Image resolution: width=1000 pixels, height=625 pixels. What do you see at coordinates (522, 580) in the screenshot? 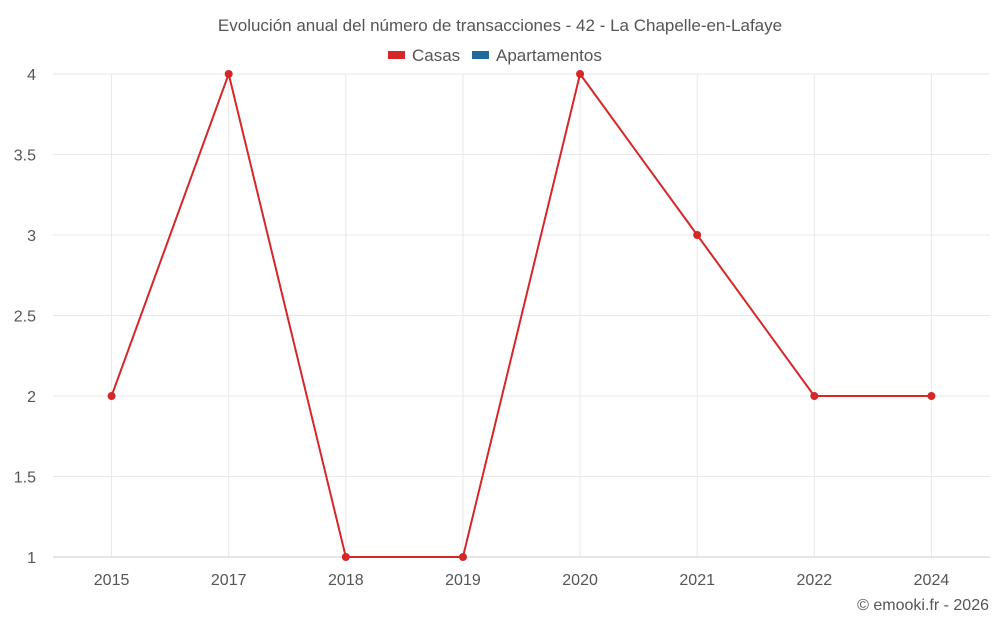
I see `x-axis-ticks: 2015 2017 2018 2019 2020 2021 2022 2024` at bounding box center [522, 580].